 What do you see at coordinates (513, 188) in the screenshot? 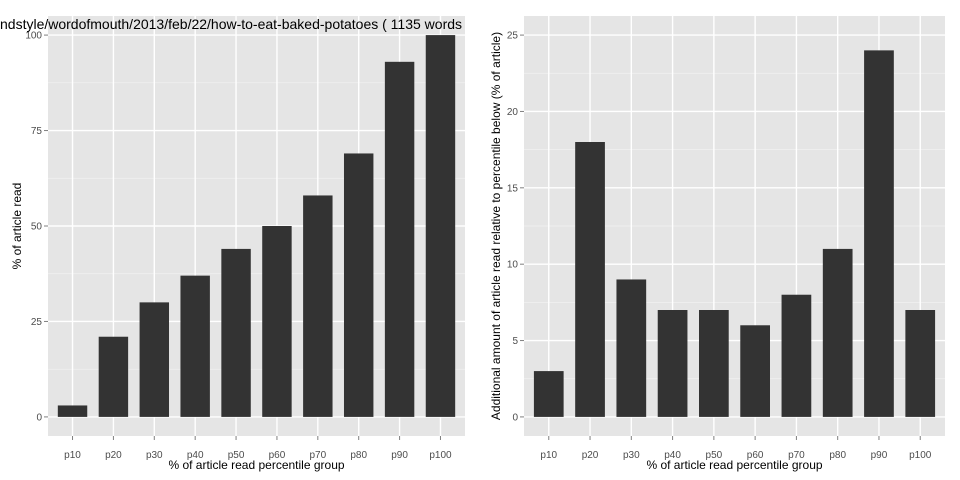
I see `y-tick-label: 15` at bounding box center [513, 188].